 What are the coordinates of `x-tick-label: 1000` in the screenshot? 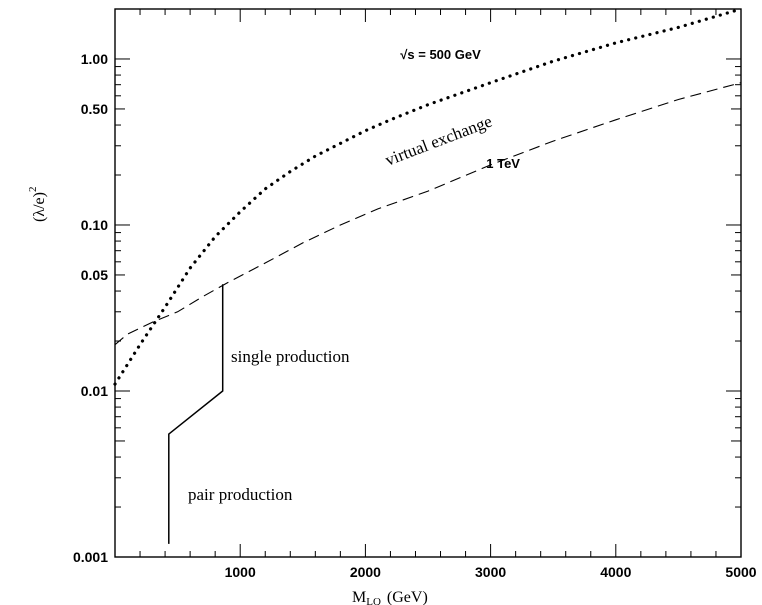 It's located at (240, 572).